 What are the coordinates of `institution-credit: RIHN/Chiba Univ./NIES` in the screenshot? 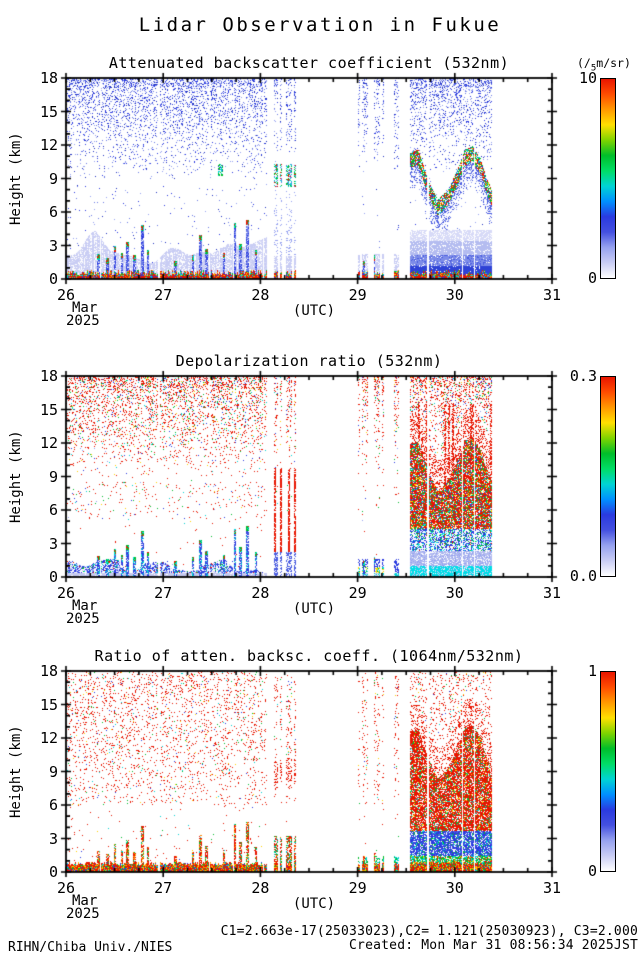 It's located at (90, 947).